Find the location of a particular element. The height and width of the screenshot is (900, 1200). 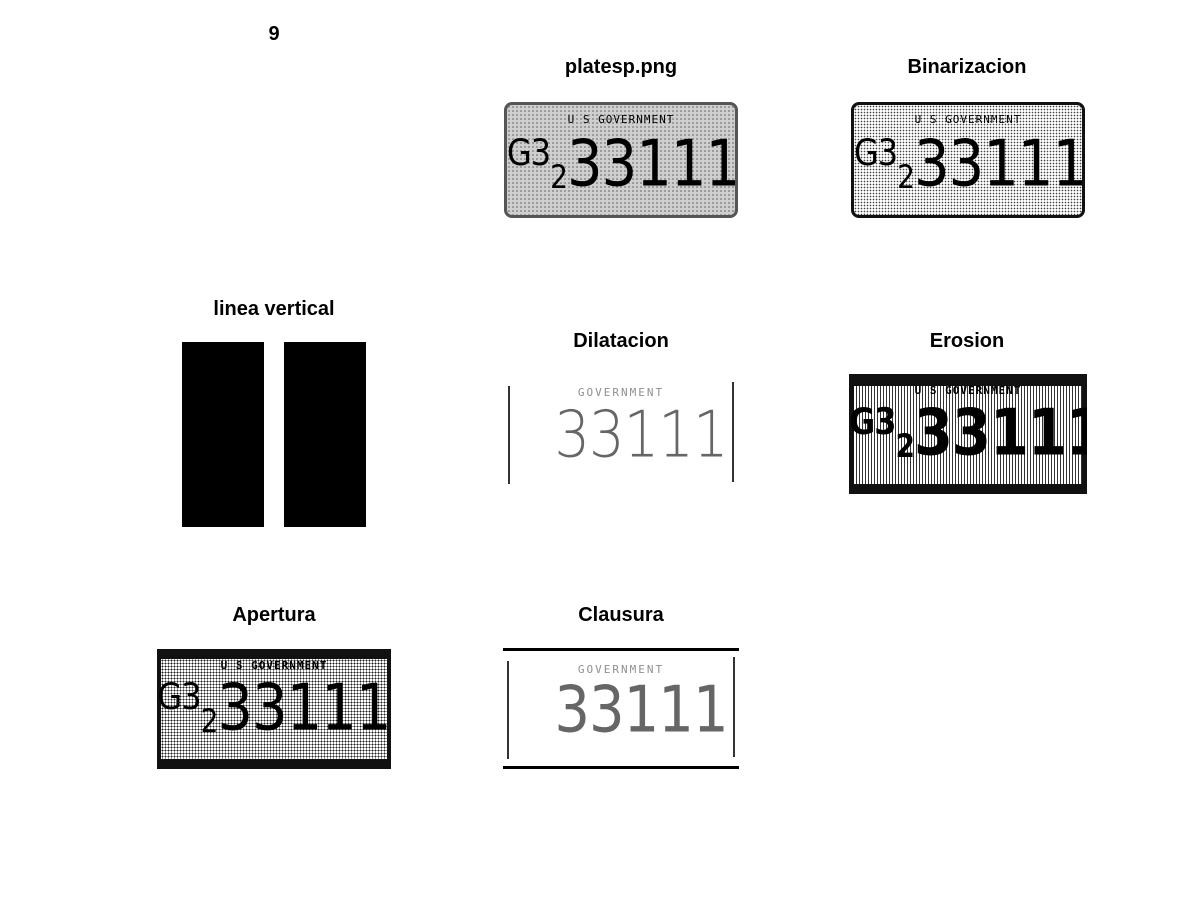

image-erosion-plate: U S GOVERNMENT G3233111 is located at coordinates (968, 434).